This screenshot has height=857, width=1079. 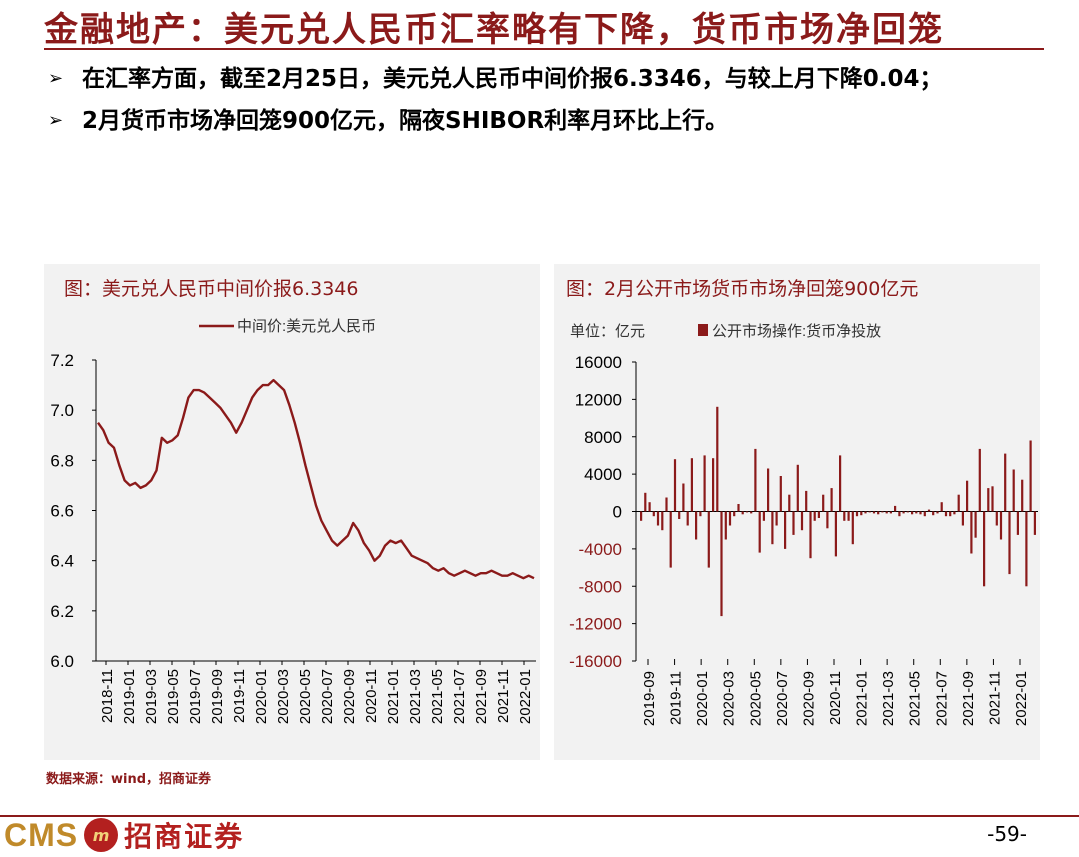 I want to click on series-line-usd-cny, so click(x=316, y=479).